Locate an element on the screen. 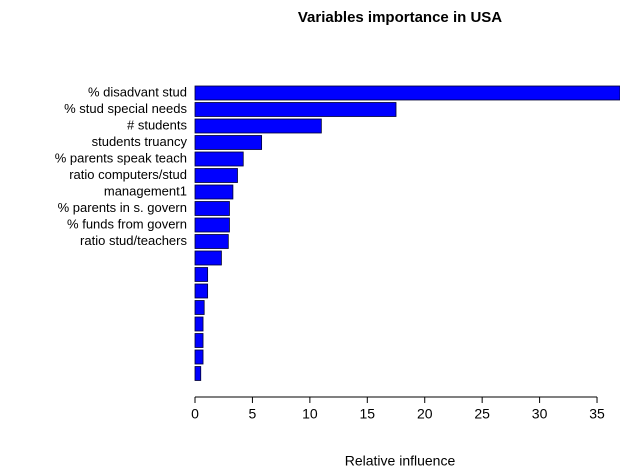  y-tick-label: % parents in s. govern is located at coordinates (122, 207).